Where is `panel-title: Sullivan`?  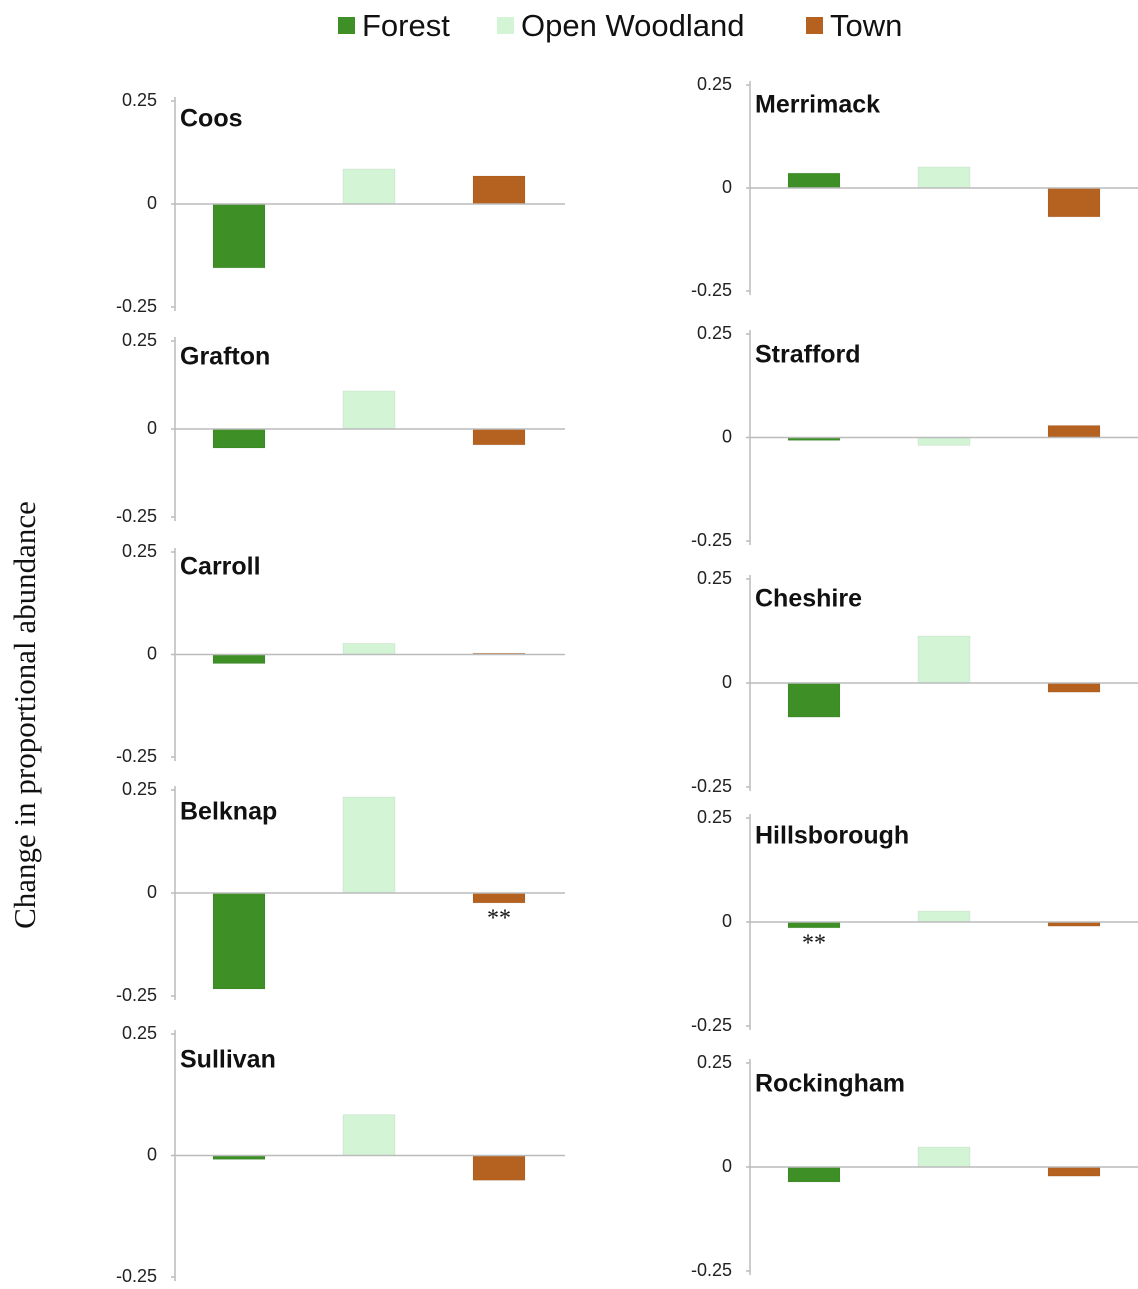
panel-title: Sullivan is located at coordinates (228, 1060).